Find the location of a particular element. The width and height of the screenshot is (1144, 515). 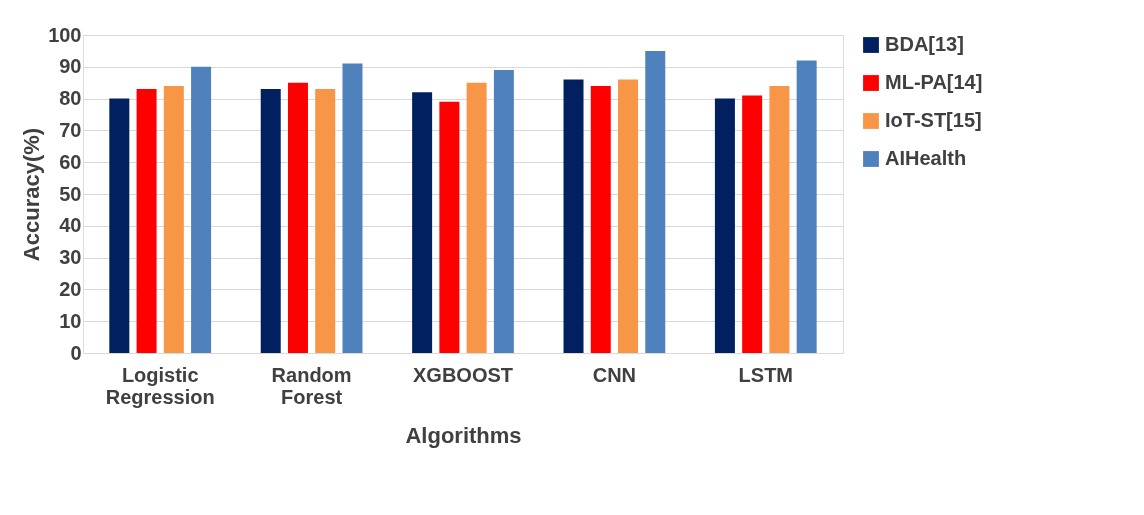

y-tick-label: 90 is located at coordinates (70, 66).